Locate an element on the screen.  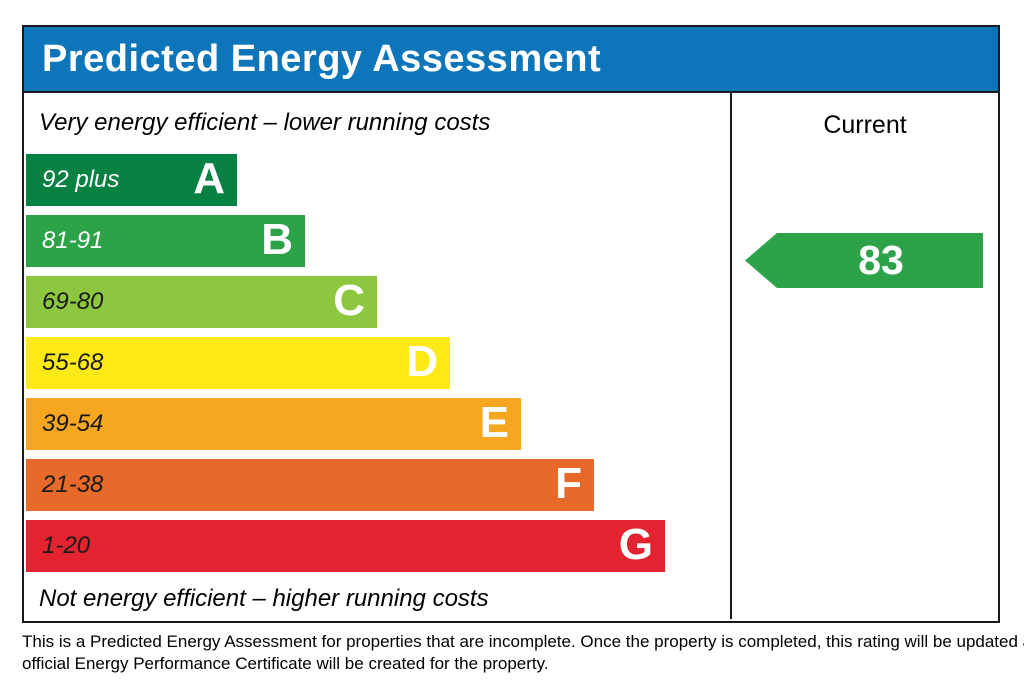
band-g: 1-20 G is located at coordinates (345, 546).